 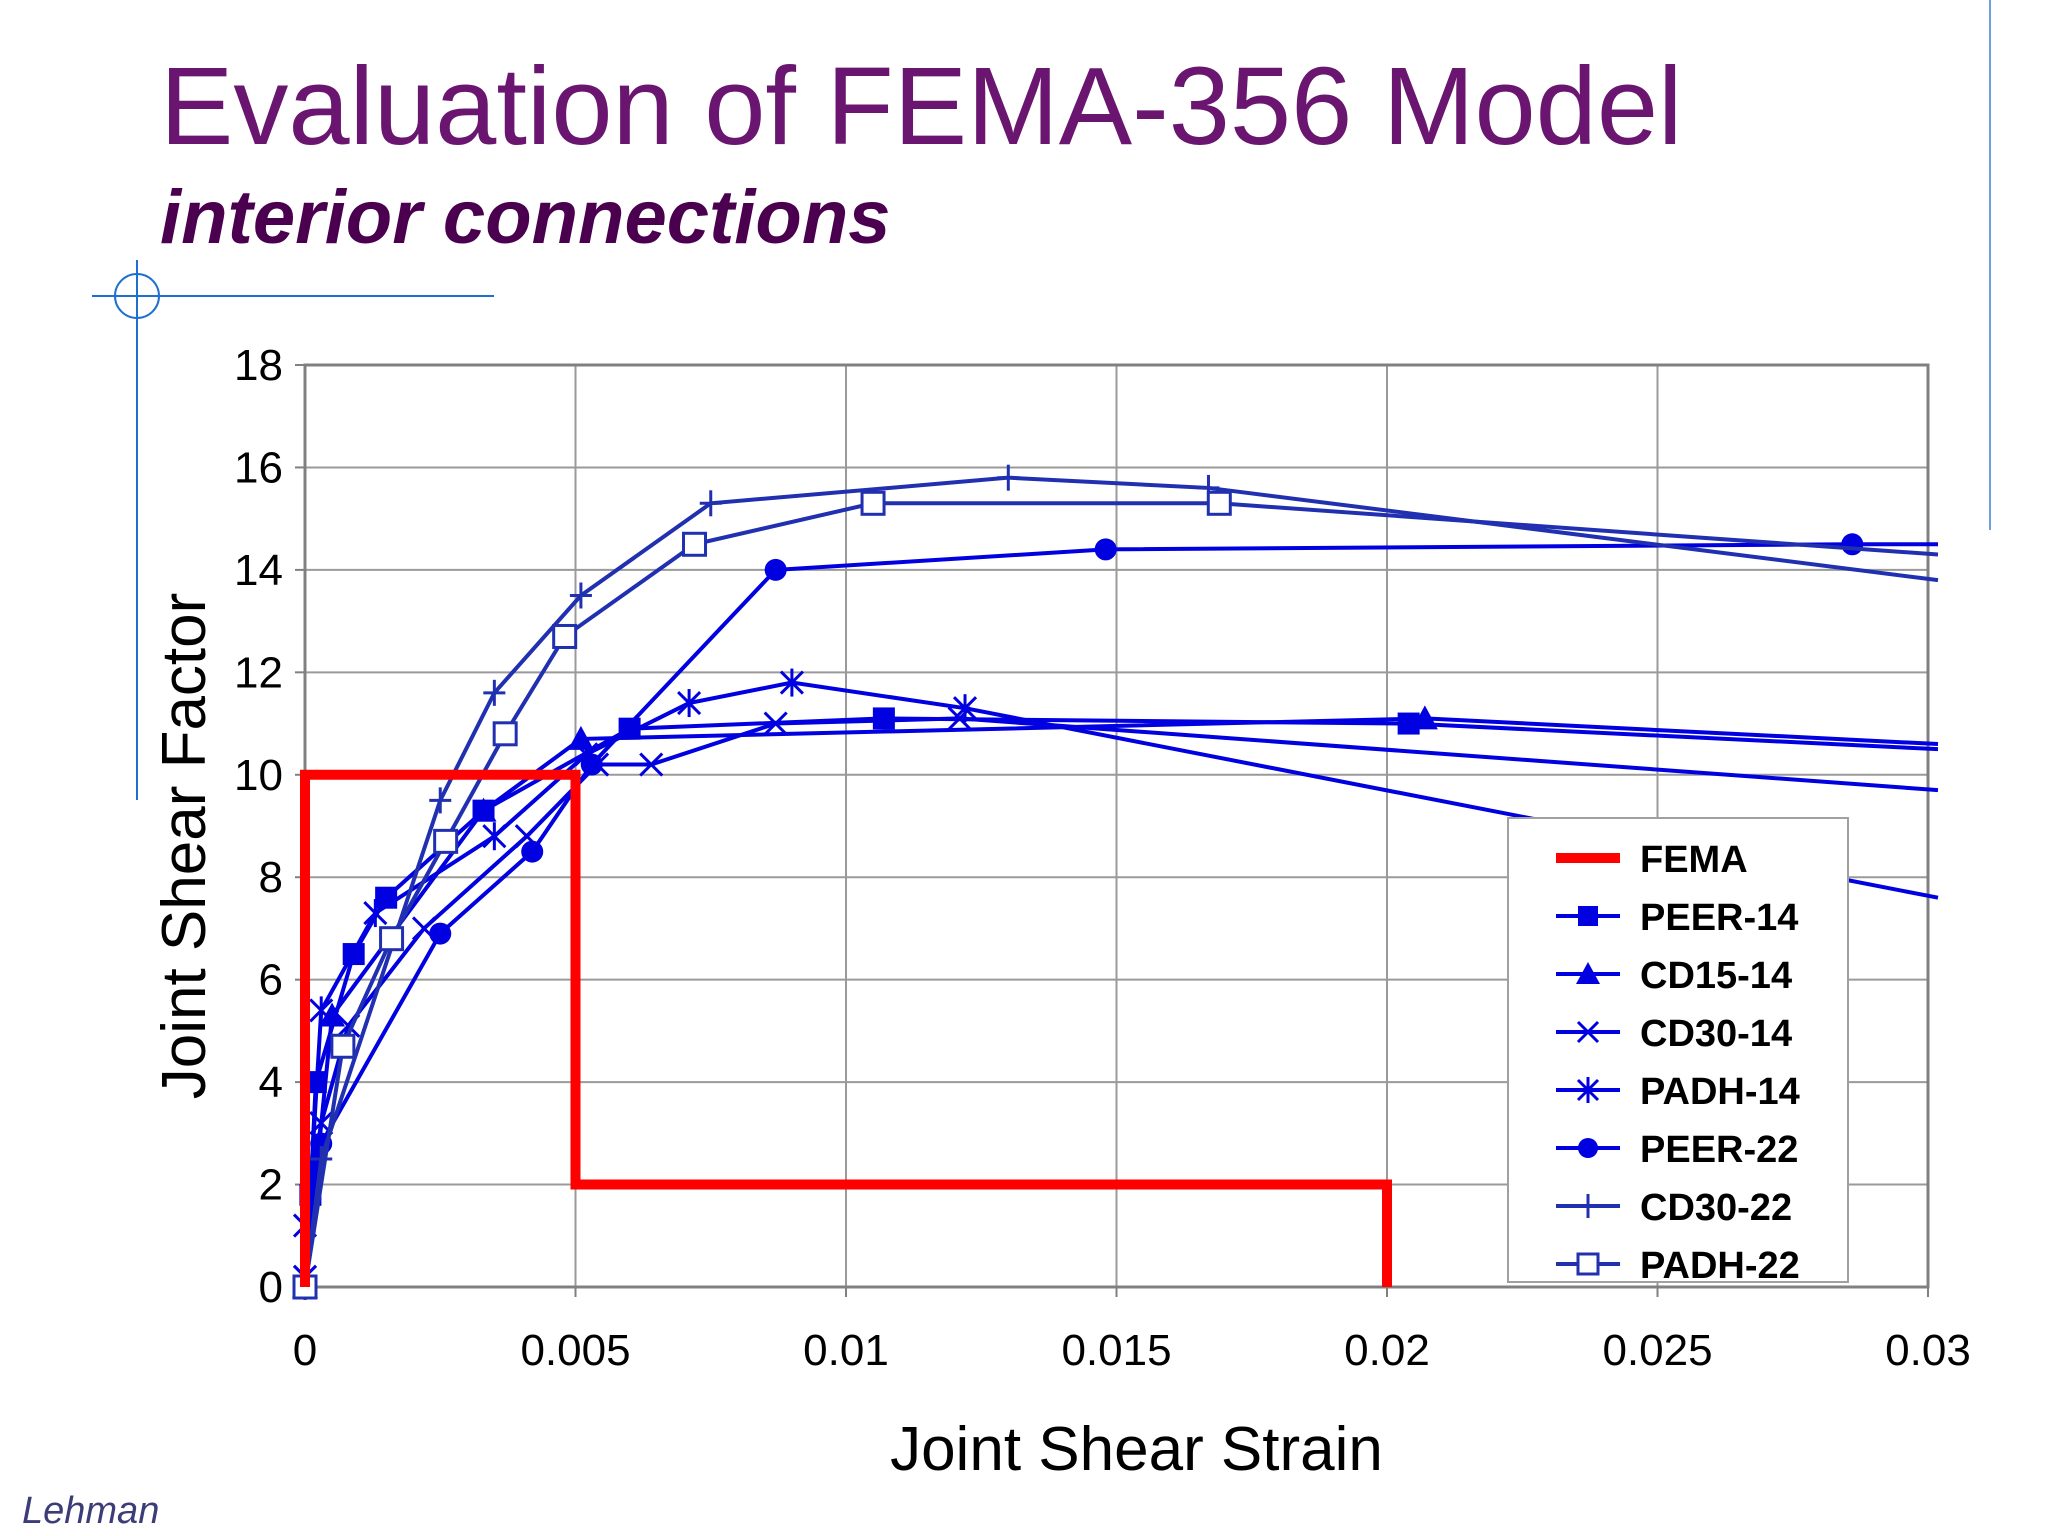 What do you see at coordinates (525, 217) in the screenshot?
I see `slide-subtitle: interior connections` at bounding box center [525, 217].